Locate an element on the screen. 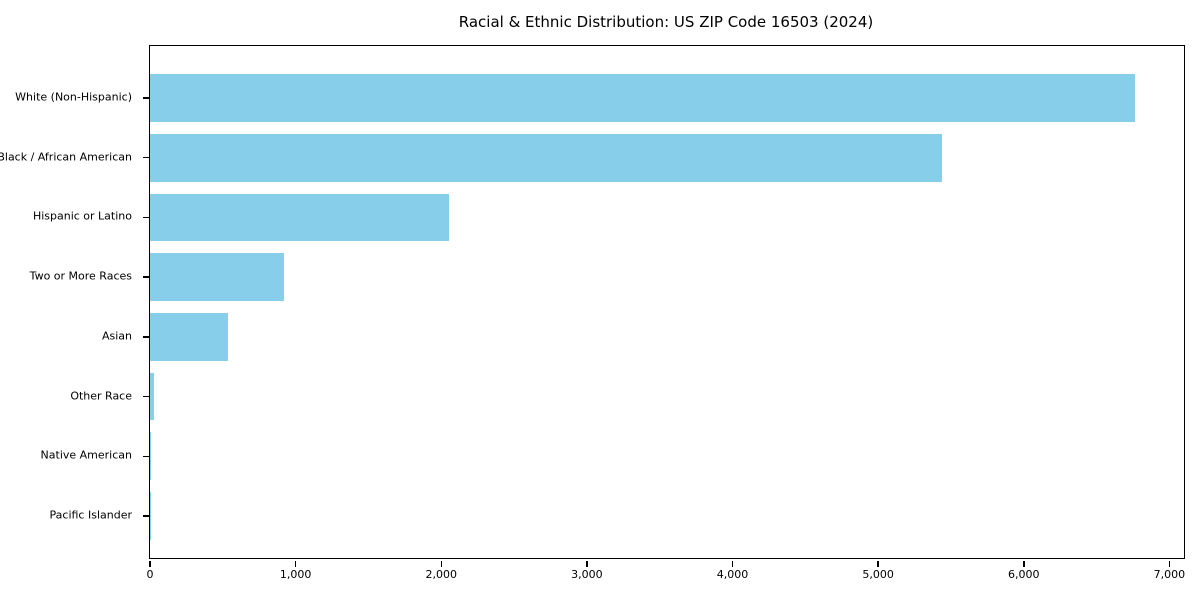 This screenshot has height=600, width=1200. y-tick-asian is located at coordinates (145, 337).